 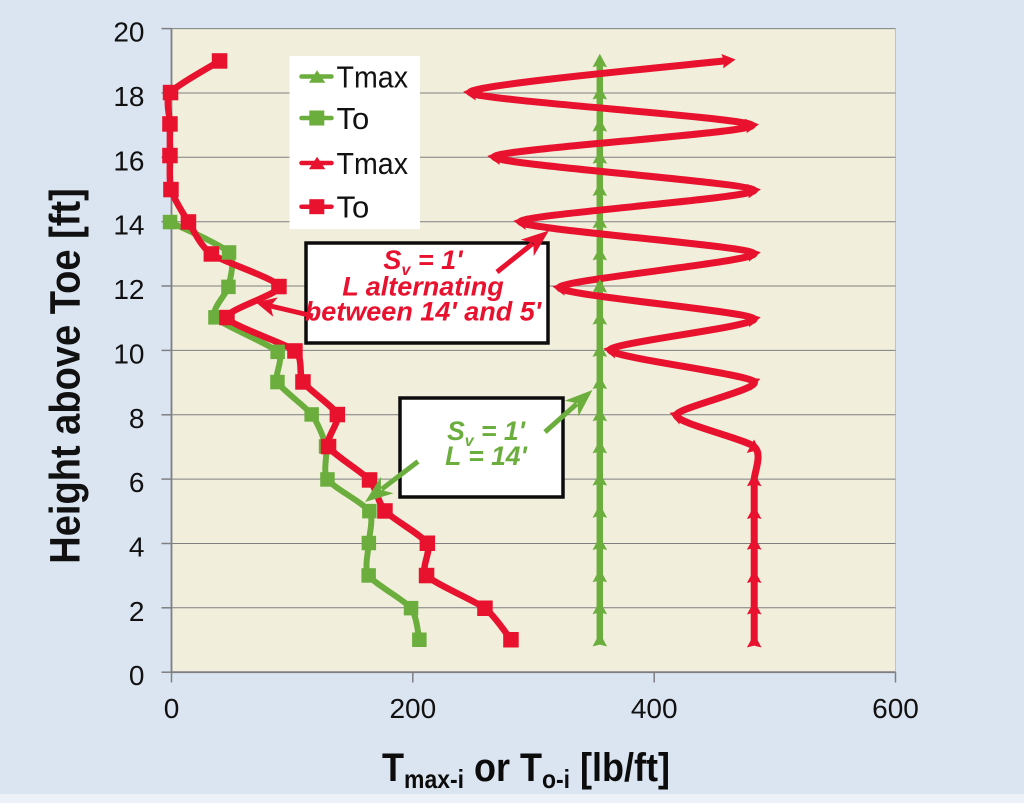 What do you see at coordinates (423, 287) in the screenshot?
I see `svg-text: L alternating` at bounding box center [423, 287].